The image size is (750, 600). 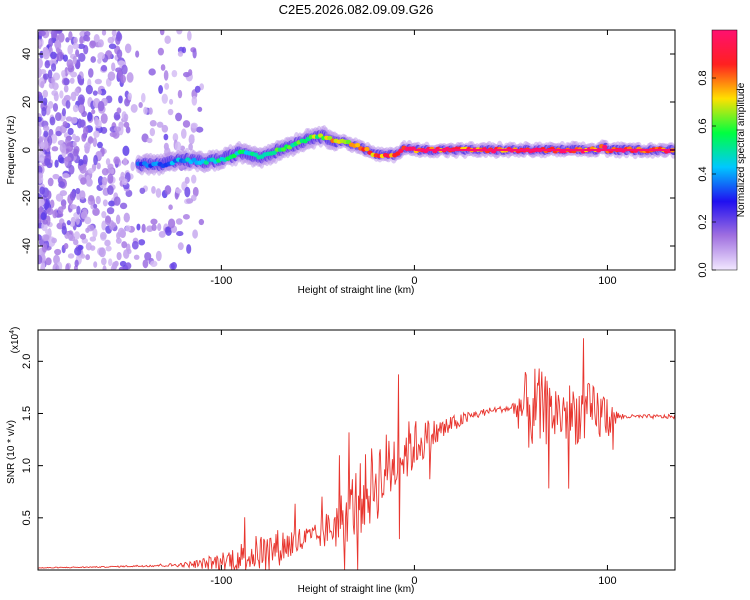 I want to click on svg-text: (x104), so click(x=15, y=340).